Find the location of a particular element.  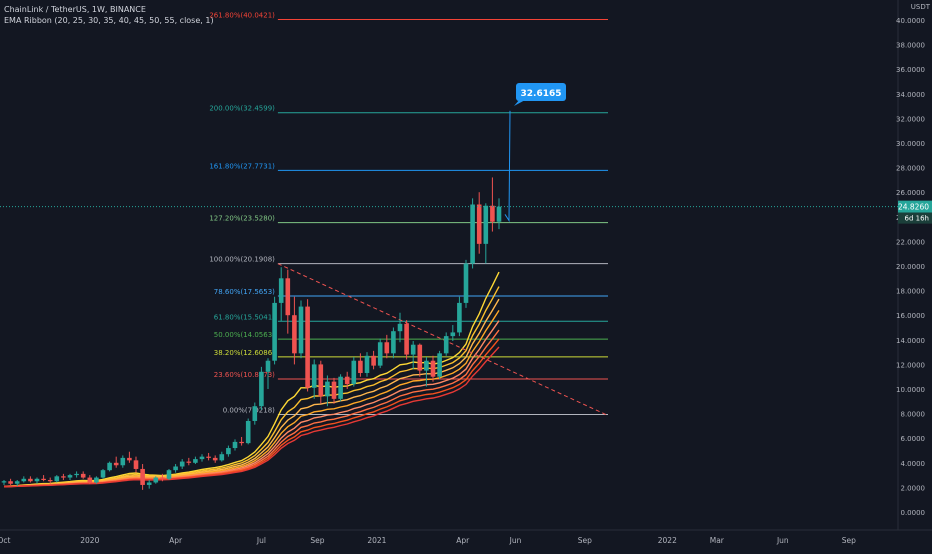

price-tag-value: 24.8260 is located at coordinates (913, 207).